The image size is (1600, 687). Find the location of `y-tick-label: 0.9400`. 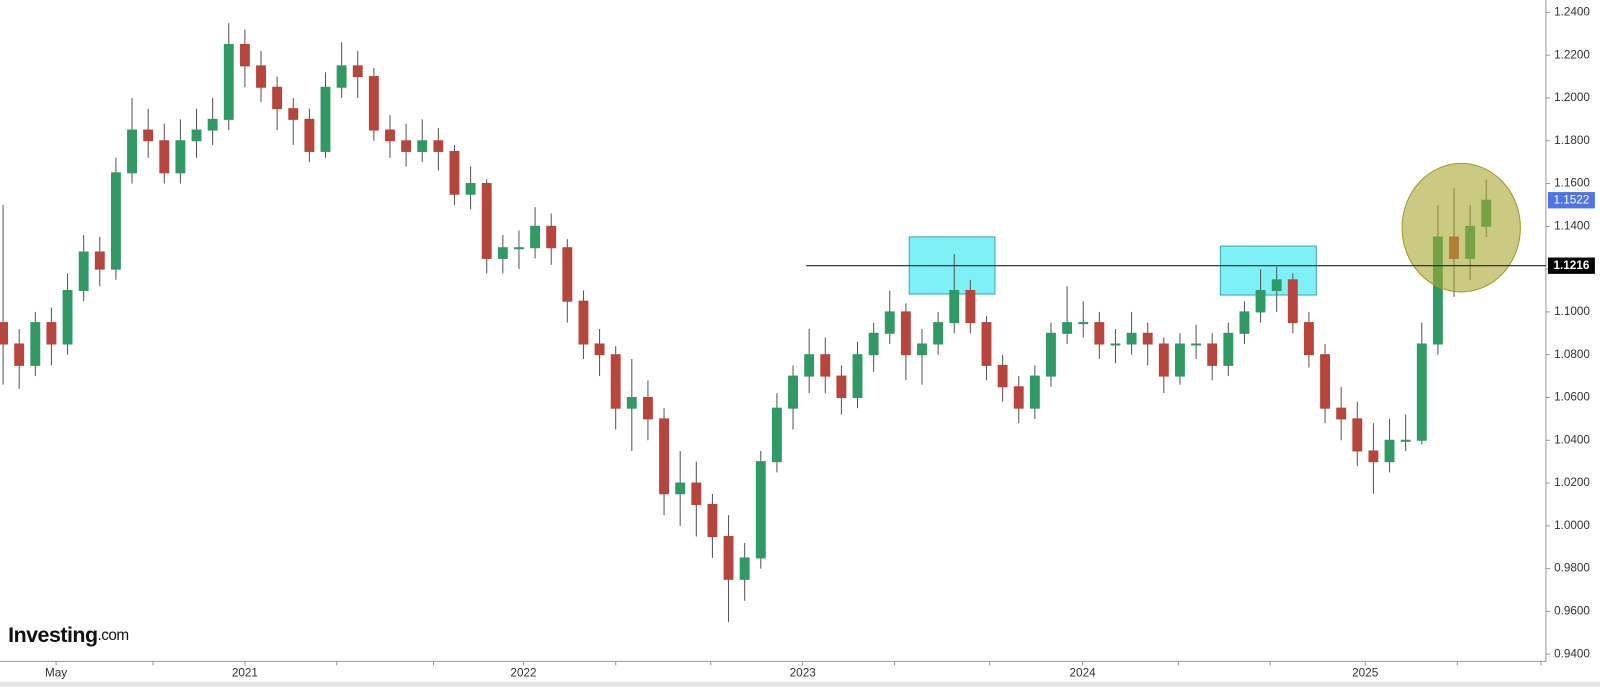

y-tick-label: 0.9400 is located at coordinates (1572, 653).